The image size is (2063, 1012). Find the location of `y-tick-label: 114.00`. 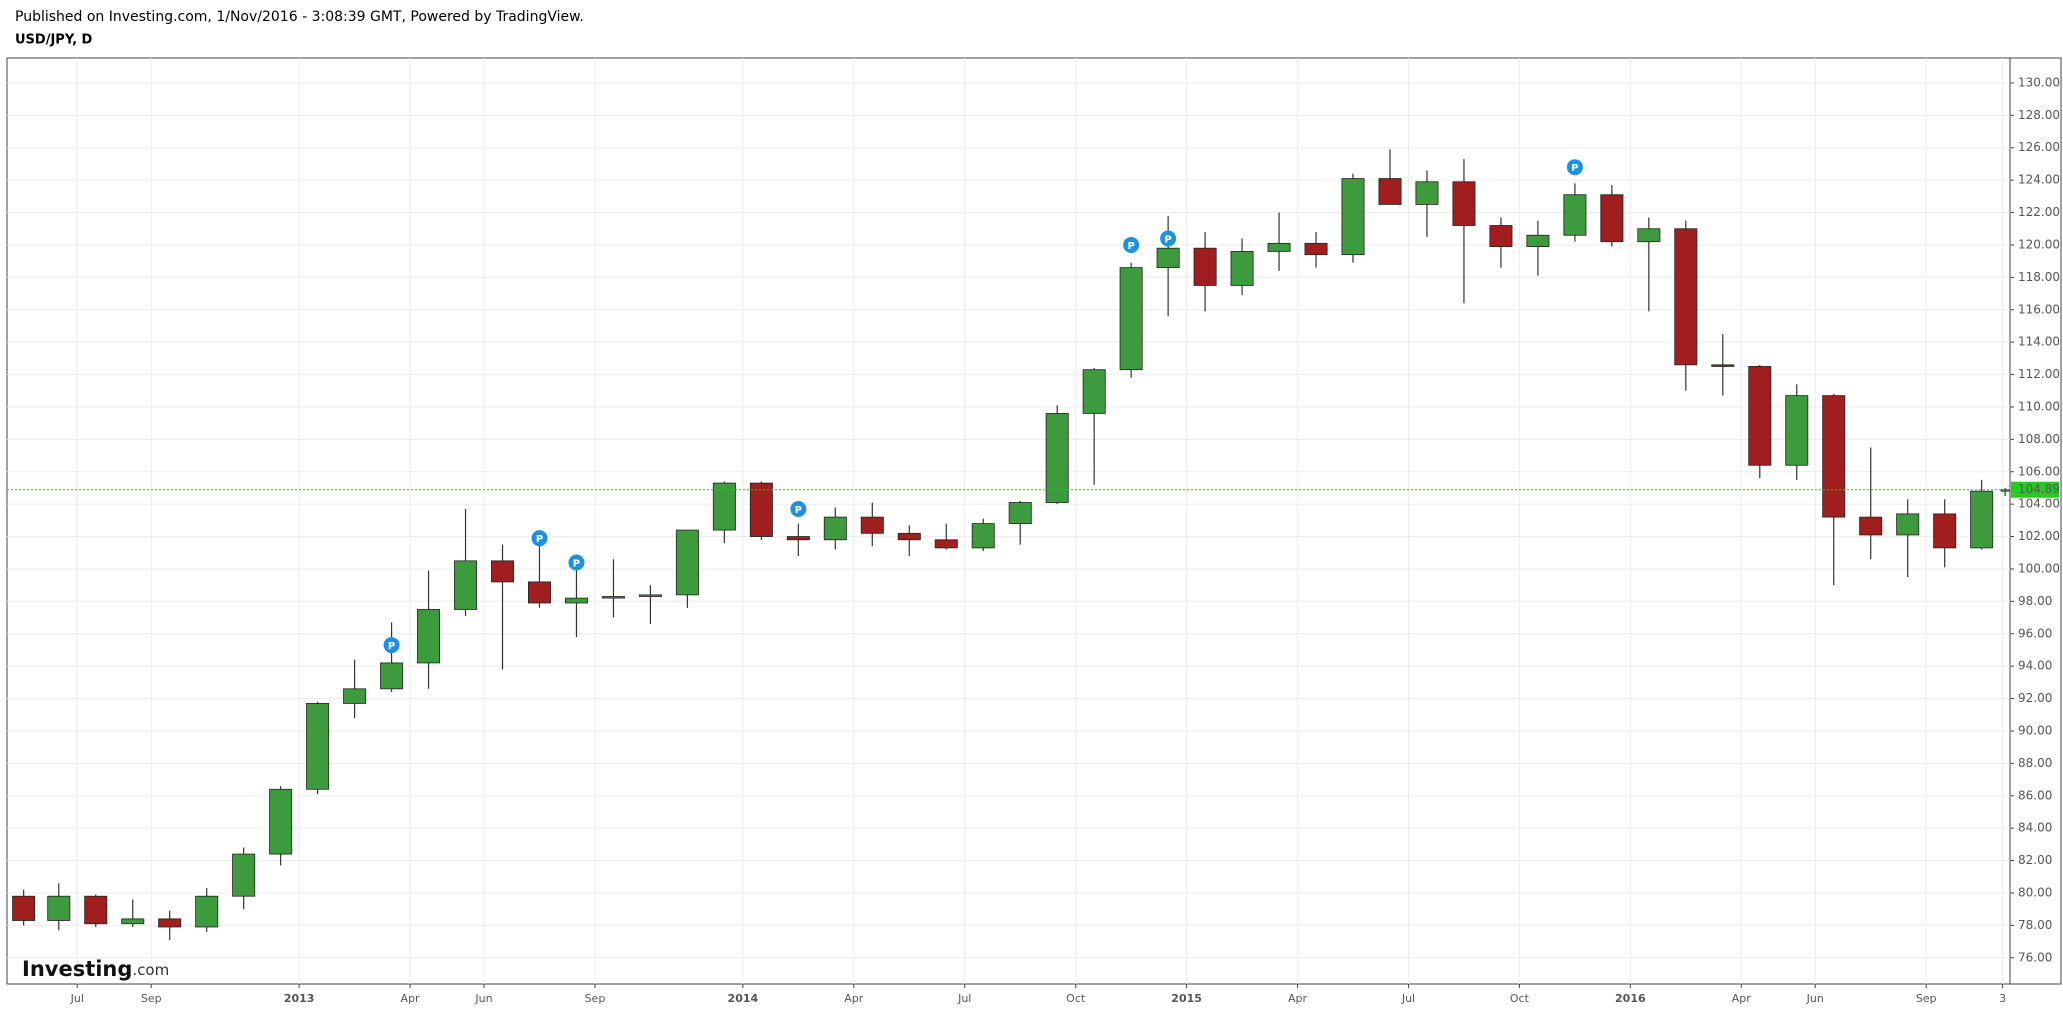

y-tick-label: 114.00 is located at coordinates (2039, 342).